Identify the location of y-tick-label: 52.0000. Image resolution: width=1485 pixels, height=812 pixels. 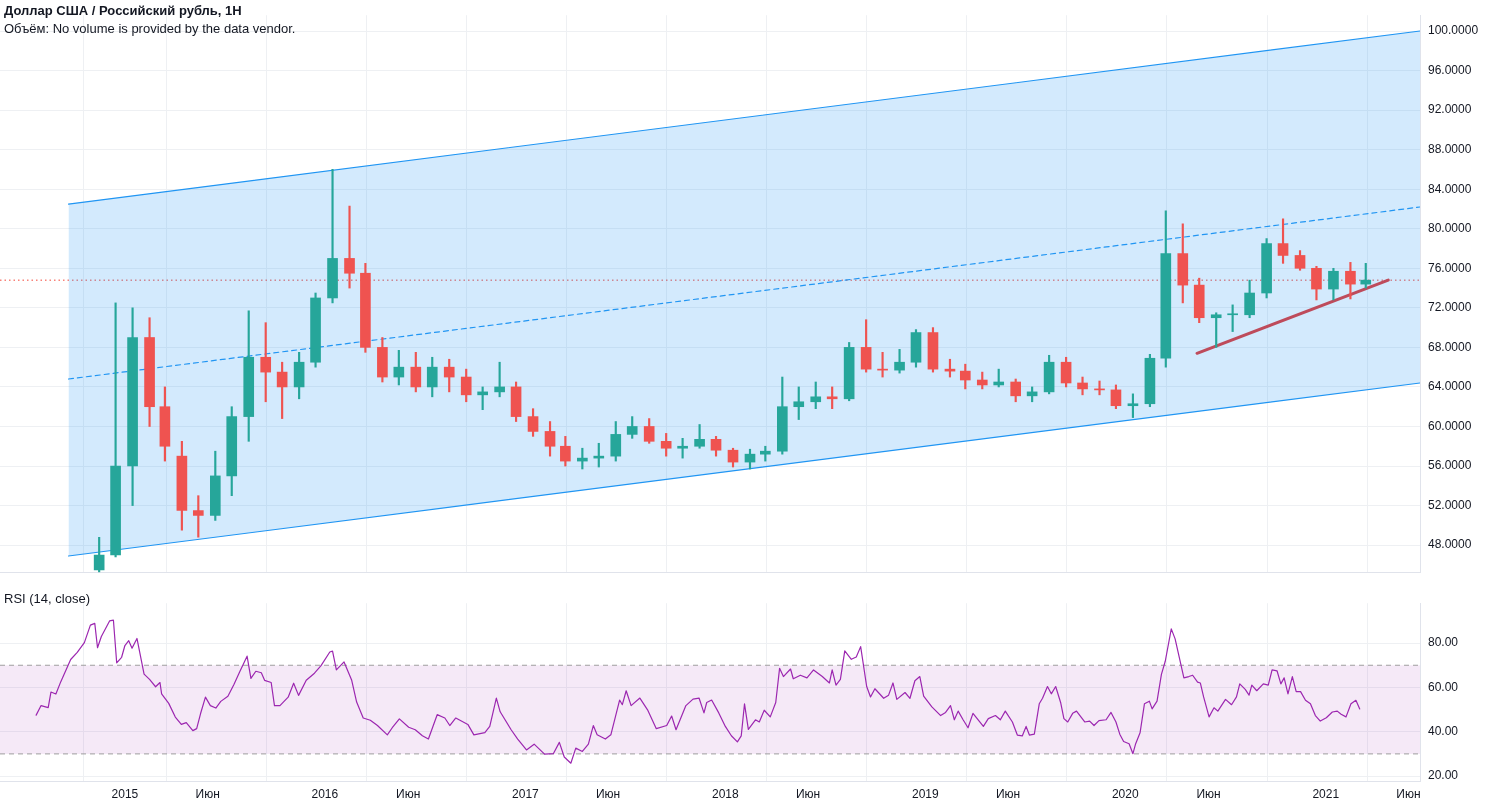
(1450, 504).